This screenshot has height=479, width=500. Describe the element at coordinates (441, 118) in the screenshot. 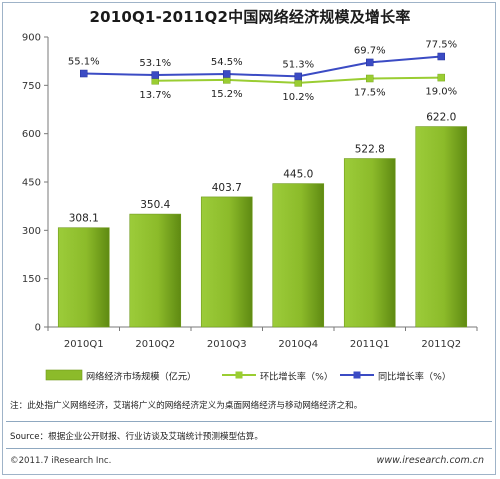

I see `bar-value-label: 622.0` at that location.